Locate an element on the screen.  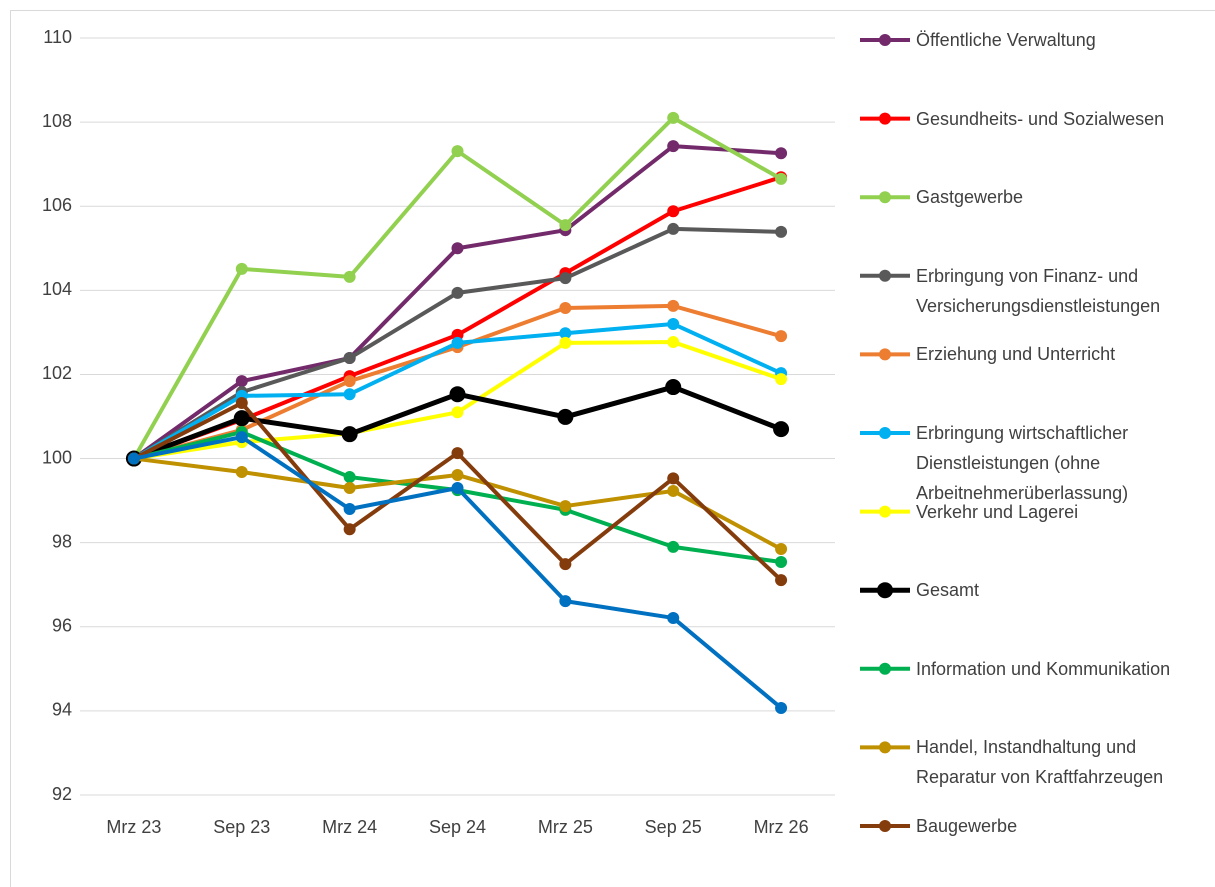
legend-label: Gesundheits- und Sozialwesen is located at coordinates (1040, 118).